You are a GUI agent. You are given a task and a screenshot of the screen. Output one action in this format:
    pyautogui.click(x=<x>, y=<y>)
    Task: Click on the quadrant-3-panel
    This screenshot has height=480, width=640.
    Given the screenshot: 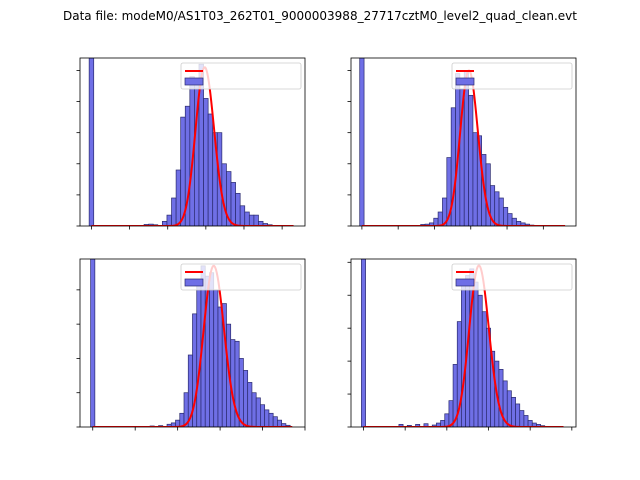 What is the action you would take?
    pyautogui.click(x=462, y=344)
    